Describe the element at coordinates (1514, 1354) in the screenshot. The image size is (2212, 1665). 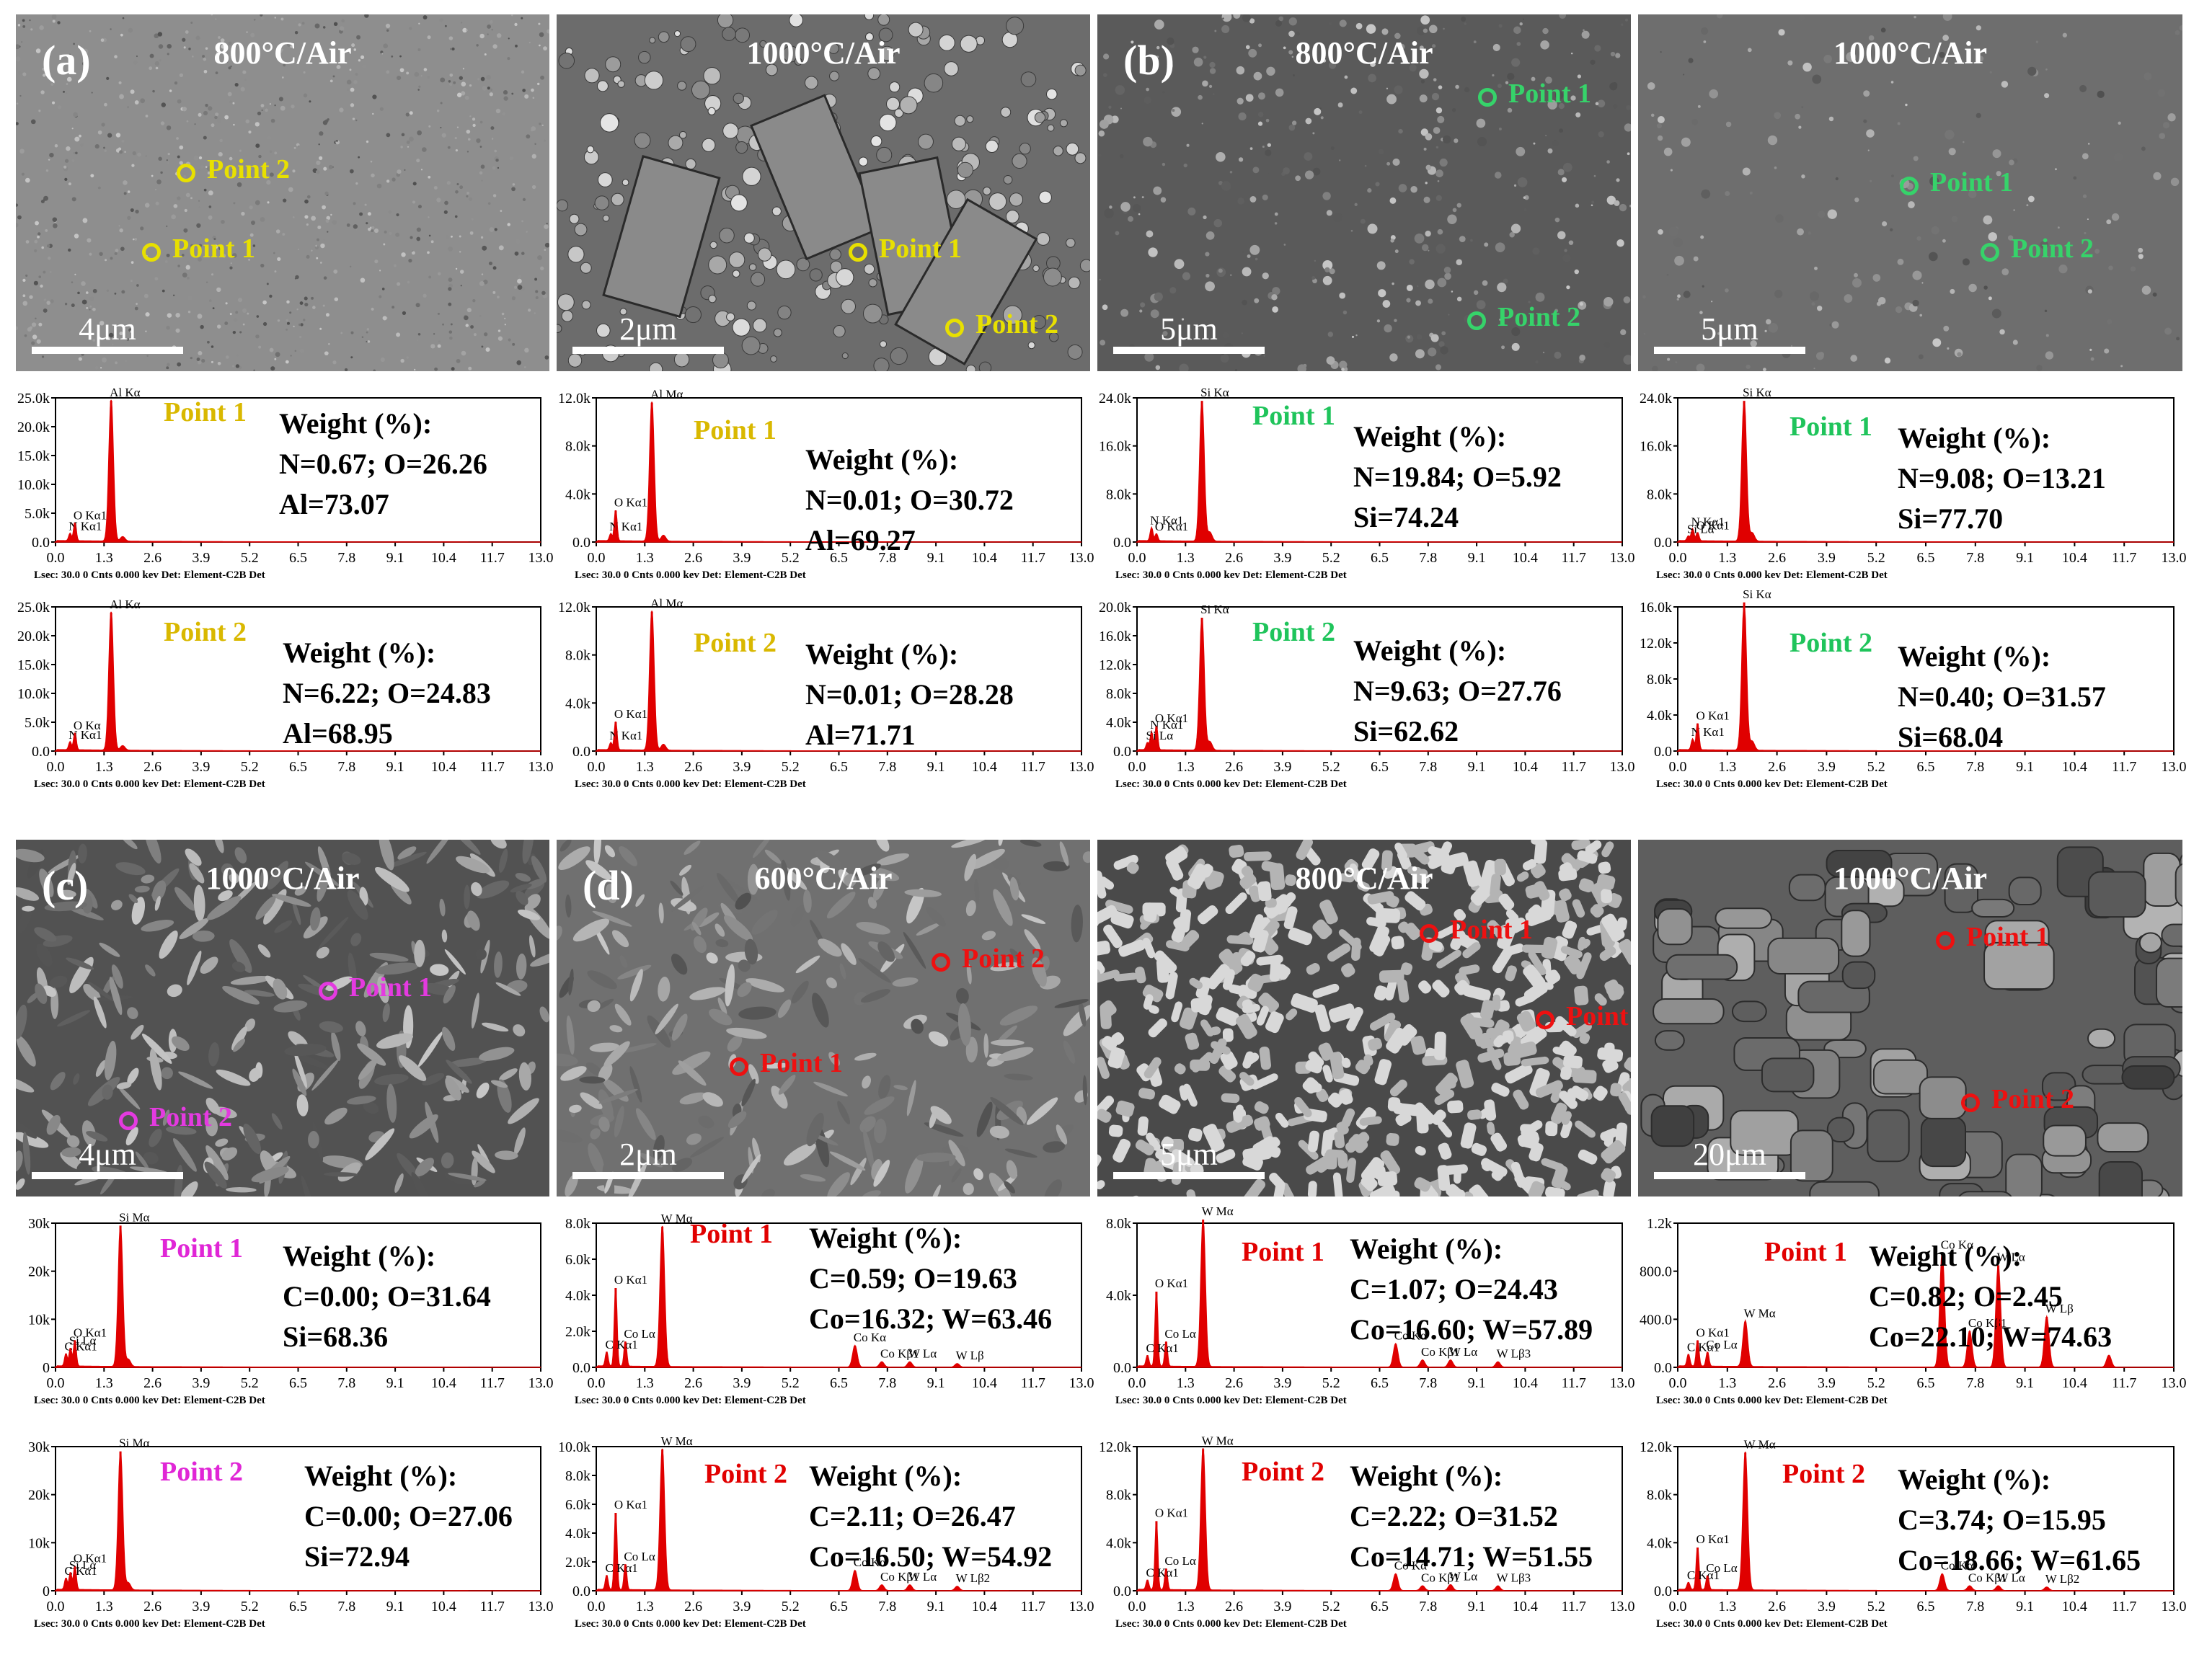
I see `peak-label: W Lβ3` at that location.